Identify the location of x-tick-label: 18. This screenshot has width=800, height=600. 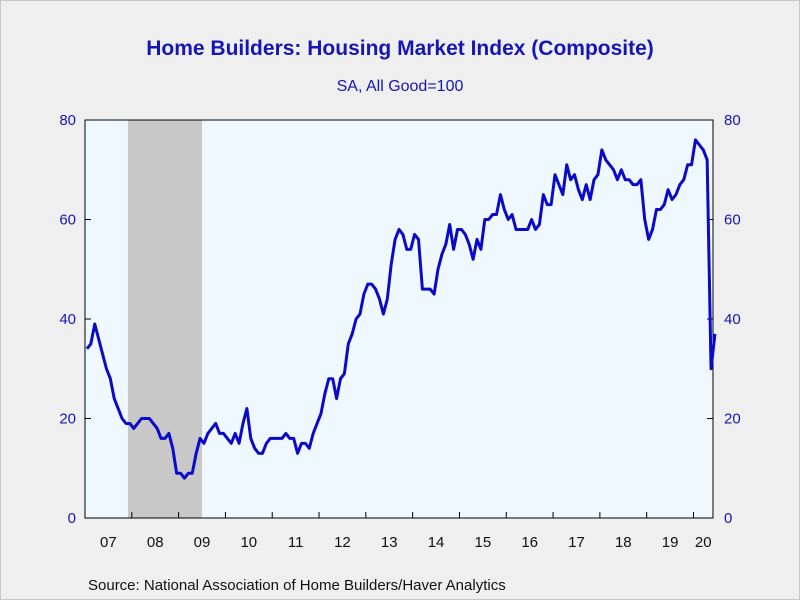
(623, 542).